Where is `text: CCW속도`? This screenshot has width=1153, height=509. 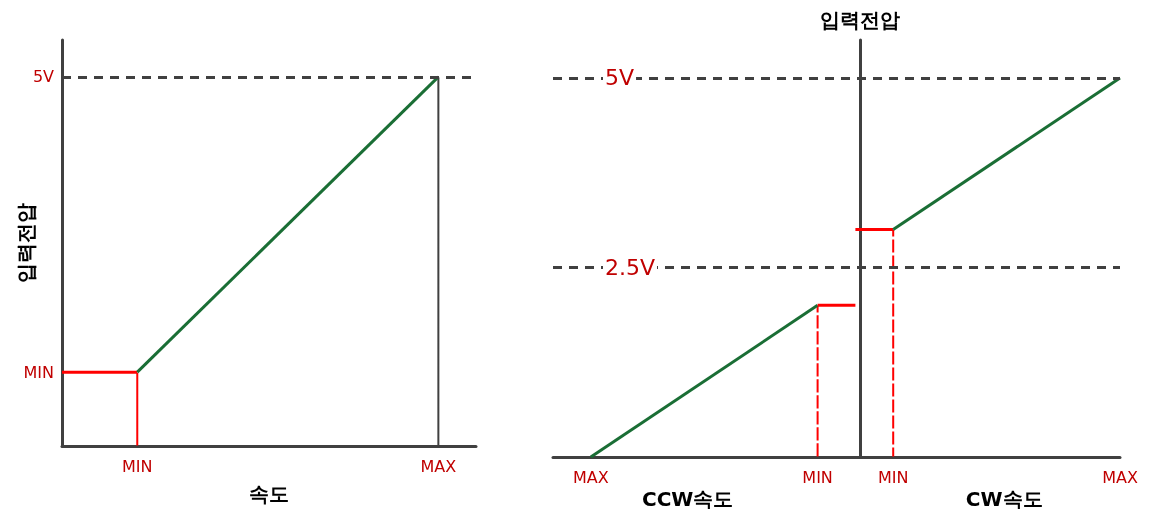 text: CCW속도 is located at coordinates (687, 498).